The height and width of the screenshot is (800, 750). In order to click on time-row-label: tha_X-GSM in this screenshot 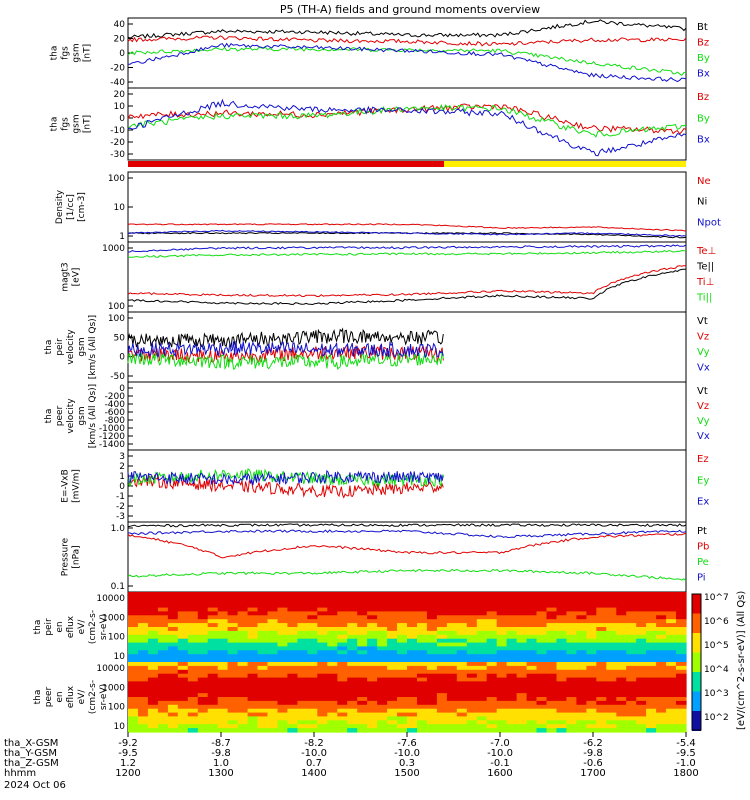, I will do `click(31, 743)`.